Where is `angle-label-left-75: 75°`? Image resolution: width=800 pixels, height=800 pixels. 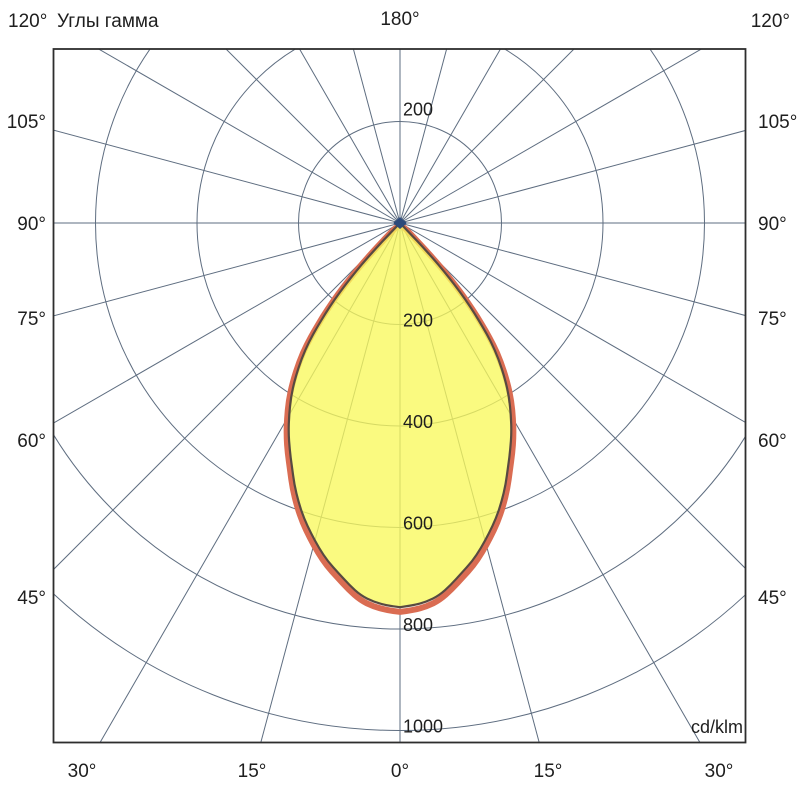 angle-label-left-75: 75° is located at coordinates (31, 319).